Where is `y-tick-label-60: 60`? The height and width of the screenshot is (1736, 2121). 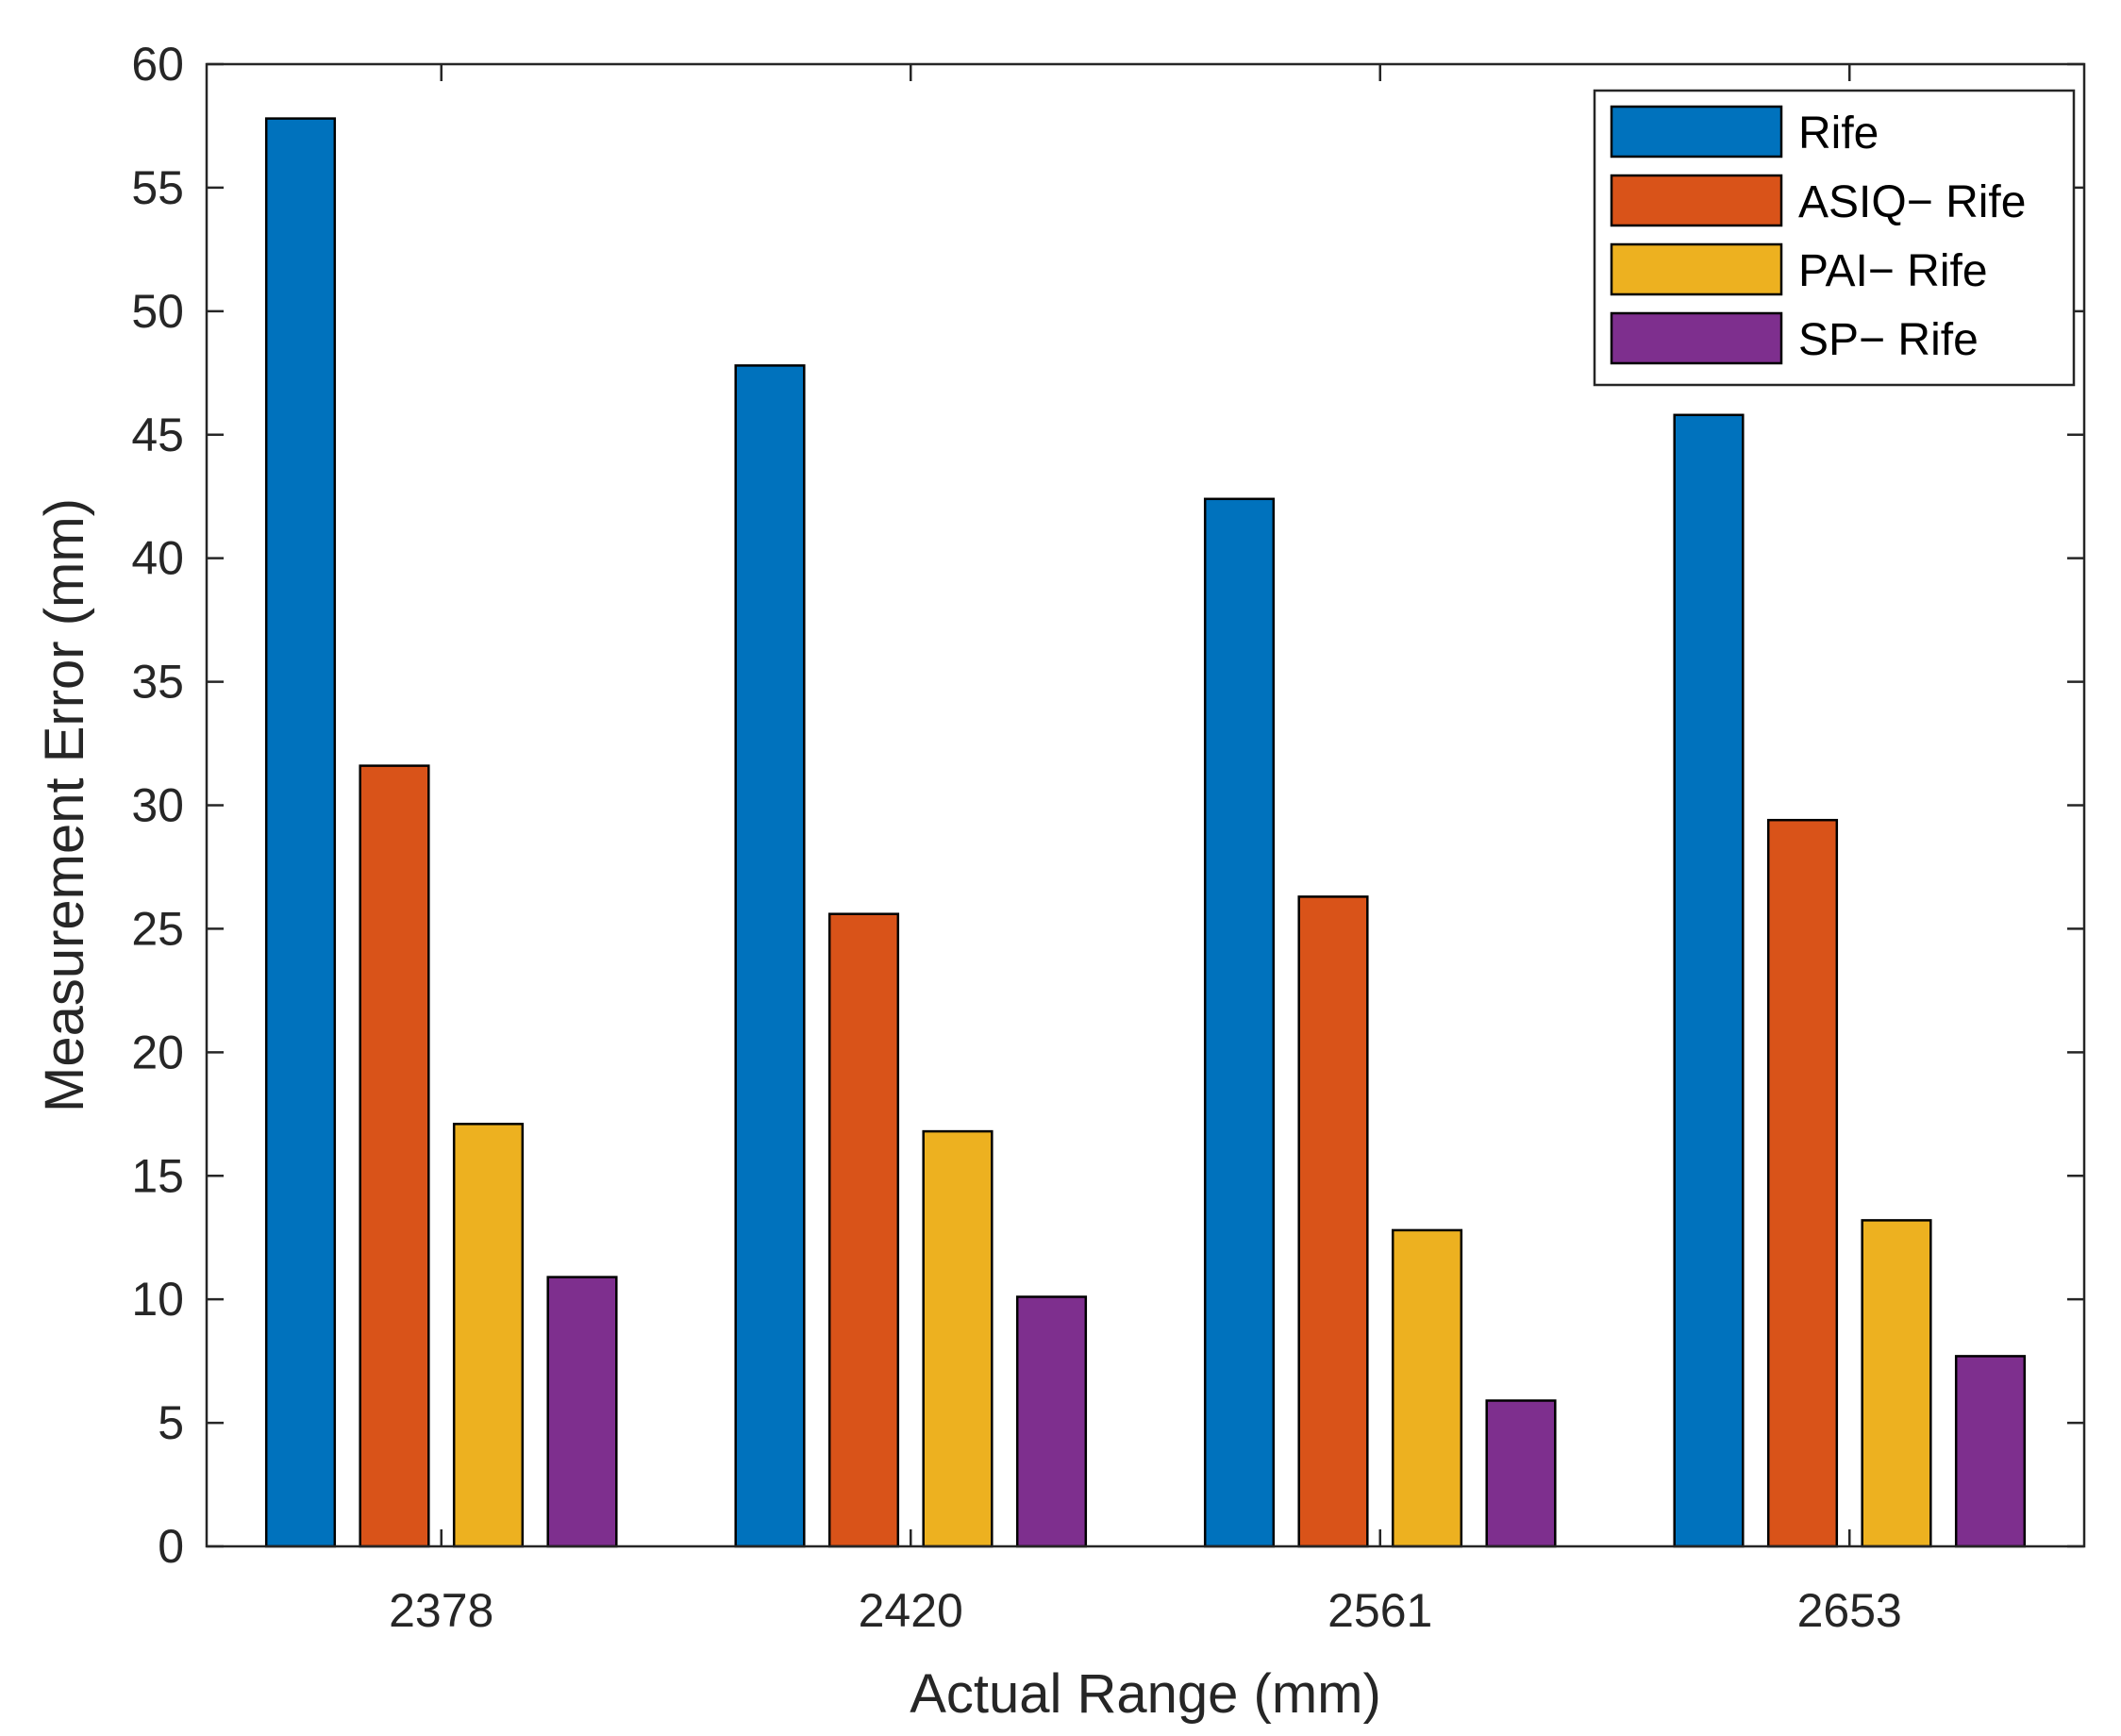
y-tick-label-60: 60 is located at coordinates (158, 64).